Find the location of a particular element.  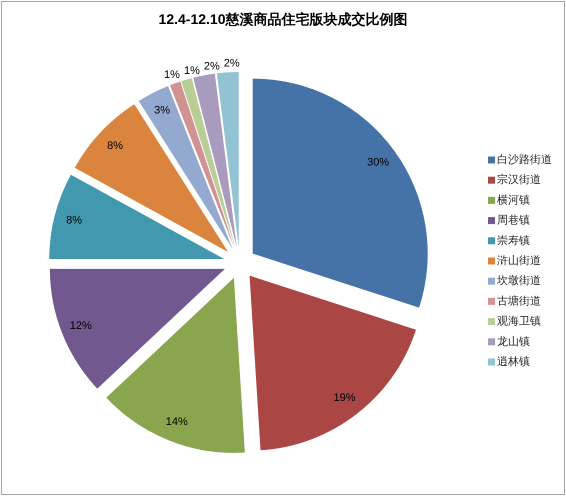

data-label: 3% is located at coordinates (162, 110).